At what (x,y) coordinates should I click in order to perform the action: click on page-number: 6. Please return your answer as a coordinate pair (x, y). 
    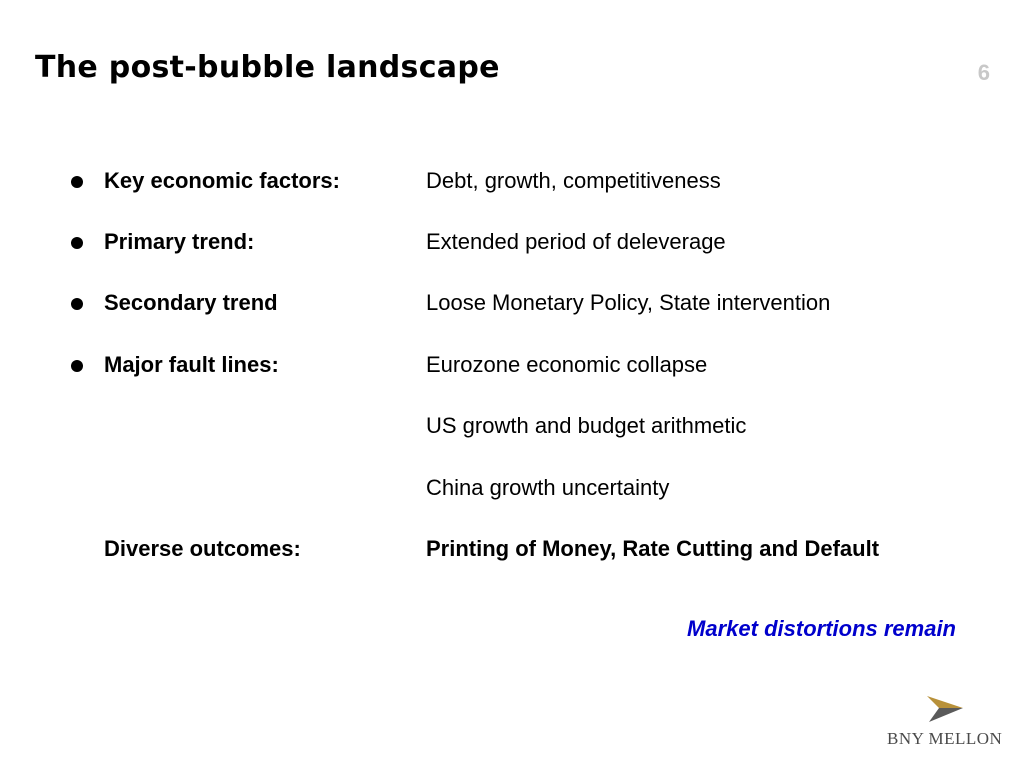
    Looking at the image, I should click on (983, 72).